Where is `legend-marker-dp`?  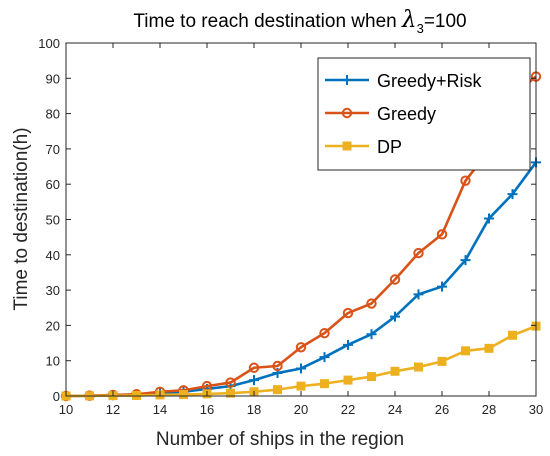 legend-marker-dp is located at coordinates (347, 146).